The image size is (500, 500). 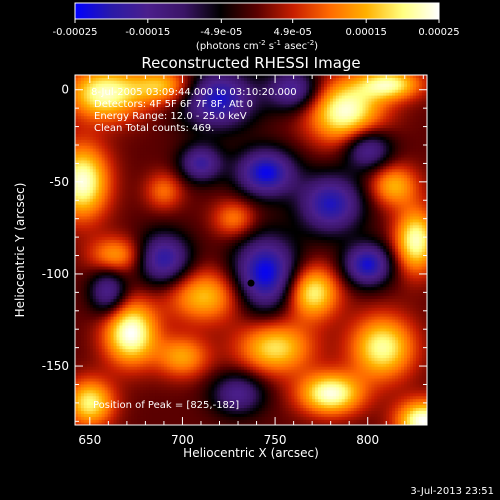 What do you see at coordinates (75, 32) in the screenshot?
I see `colorbar-tick-label: -0.00025` at bounding box center [75, 32].